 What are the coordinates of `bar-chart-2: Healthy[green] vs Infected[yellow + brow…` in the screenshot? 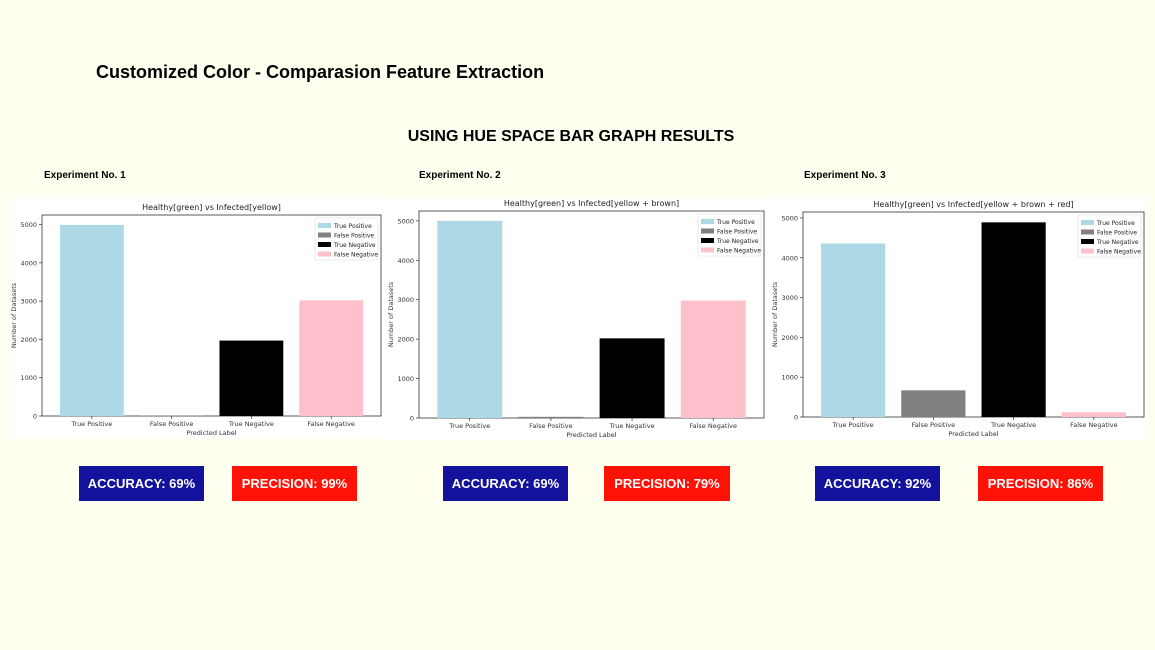 It's located at (576, 319).